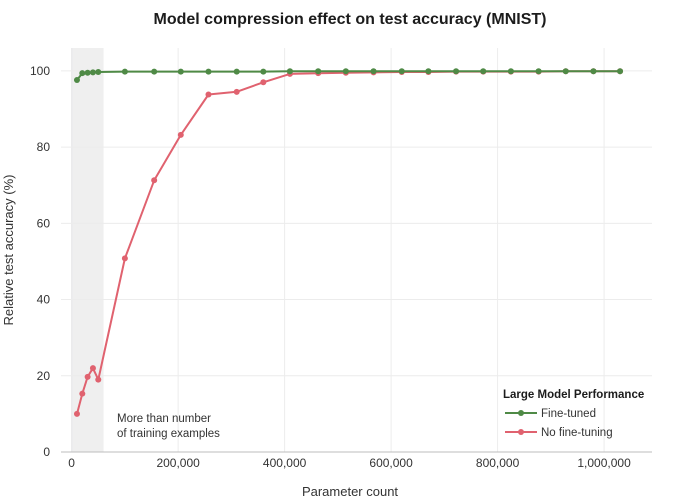  Describe the element at coordinates (178, 463) in the screenshot. I see `x-tick-label: 200,000` at that location.